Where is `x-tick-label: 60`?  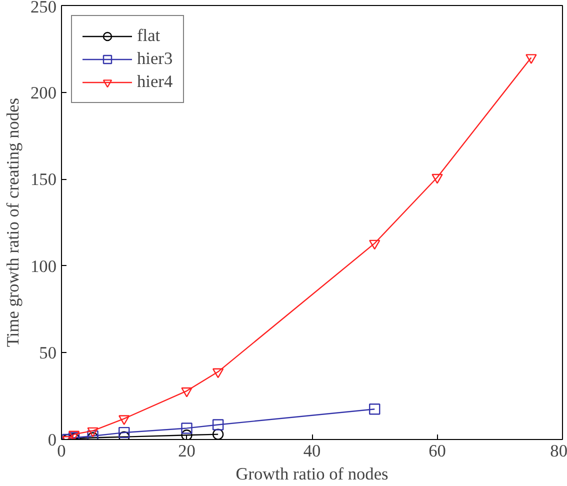 x-tick-label: 60 is located at coordinates (437, 451).